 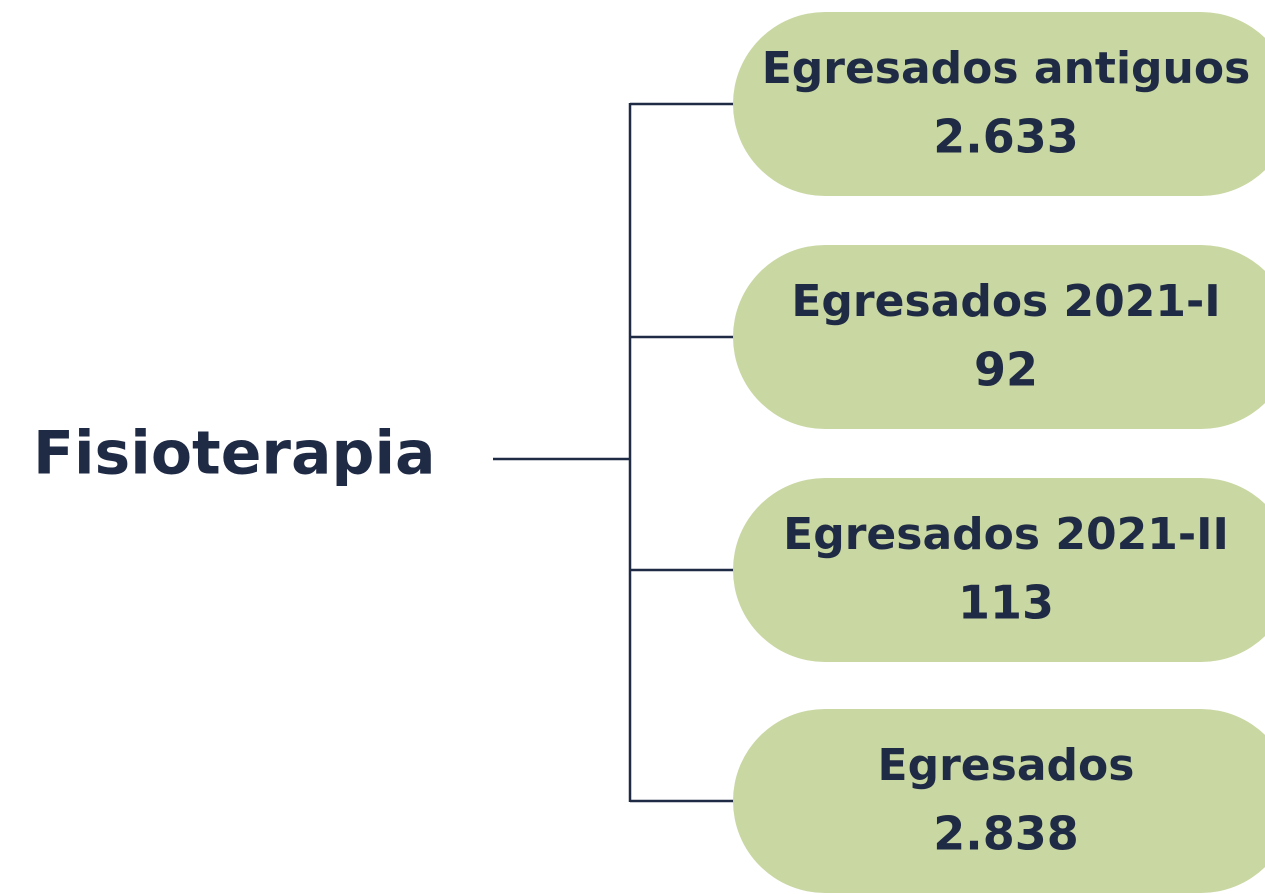 I want to click on node-label: Egresados 2021-I, so click(x=1005, y=301).